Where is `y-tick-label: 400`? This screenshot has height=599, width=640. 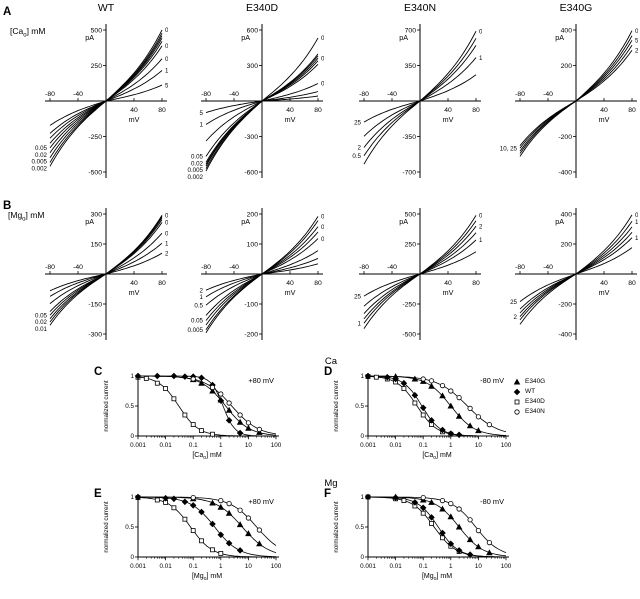
y-tick-label: 400 is located at coordinates (567, 214).